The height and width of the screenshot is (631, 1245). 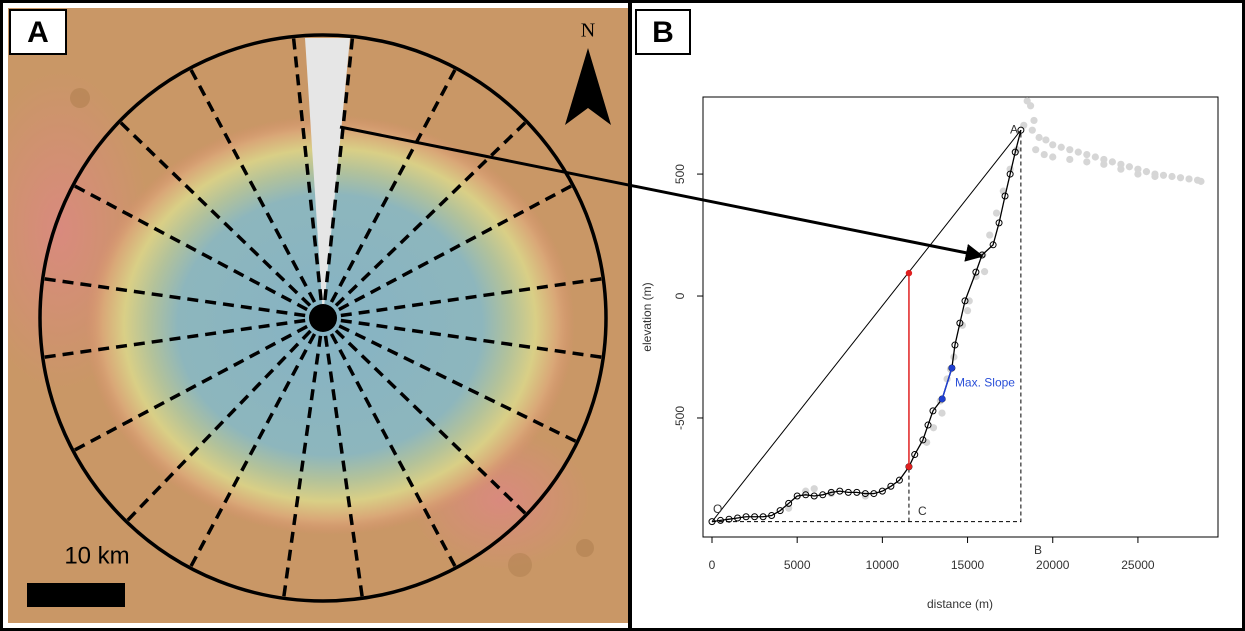 I want to click on y-tick-label: -500, so click(x=680, y=418).